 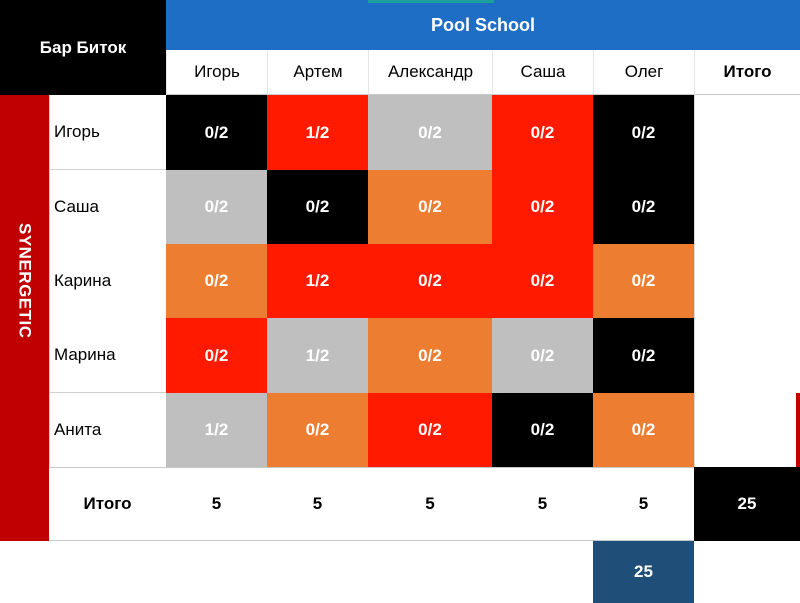 What do you see at coordinates (107, 132) in the screenshot?
I see `row-label-0: Игорь` at bounding box center [107, 132].